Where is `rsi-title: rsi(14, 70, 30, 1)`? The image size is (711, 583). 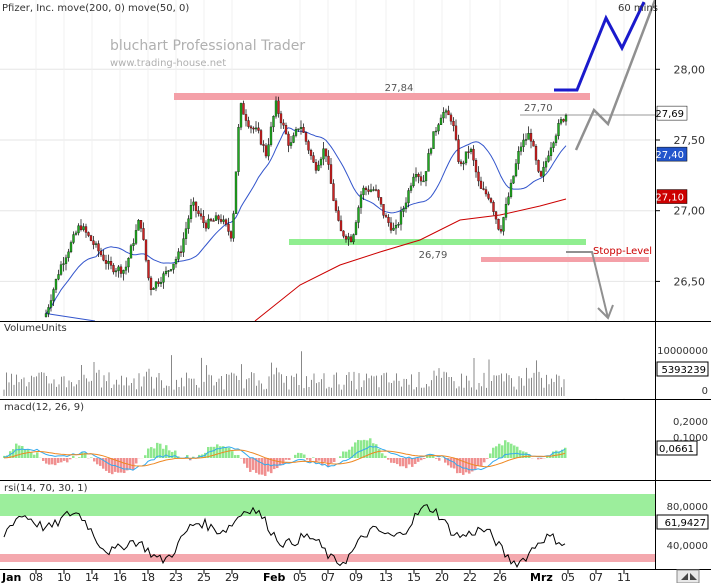 rsi-title: rsi(14, 70, 30, 1) is located at coordinates (46, 488).